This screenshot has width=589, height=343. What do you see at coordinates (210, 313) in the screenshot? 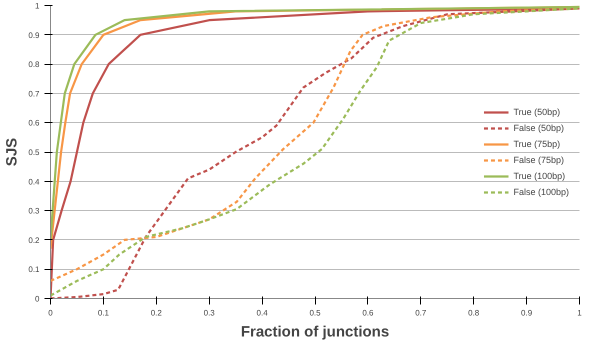
I see `x-tick-label: 0.3` at bounding box center [210, 313].